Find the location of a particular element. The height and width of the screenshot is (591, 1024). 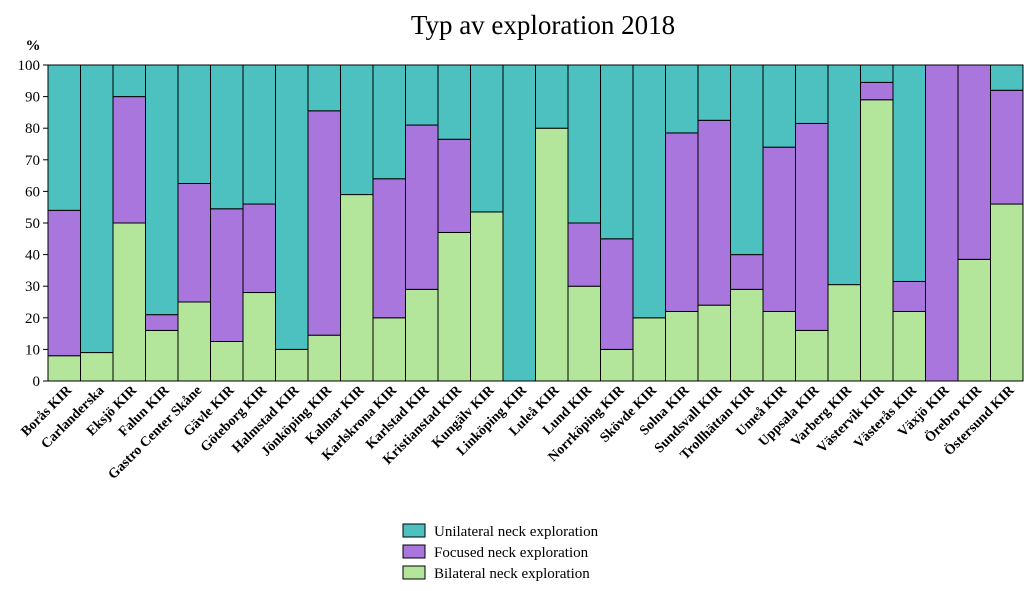

legend-label: Bilateral neck exploration is located at coordinates (512, 574).